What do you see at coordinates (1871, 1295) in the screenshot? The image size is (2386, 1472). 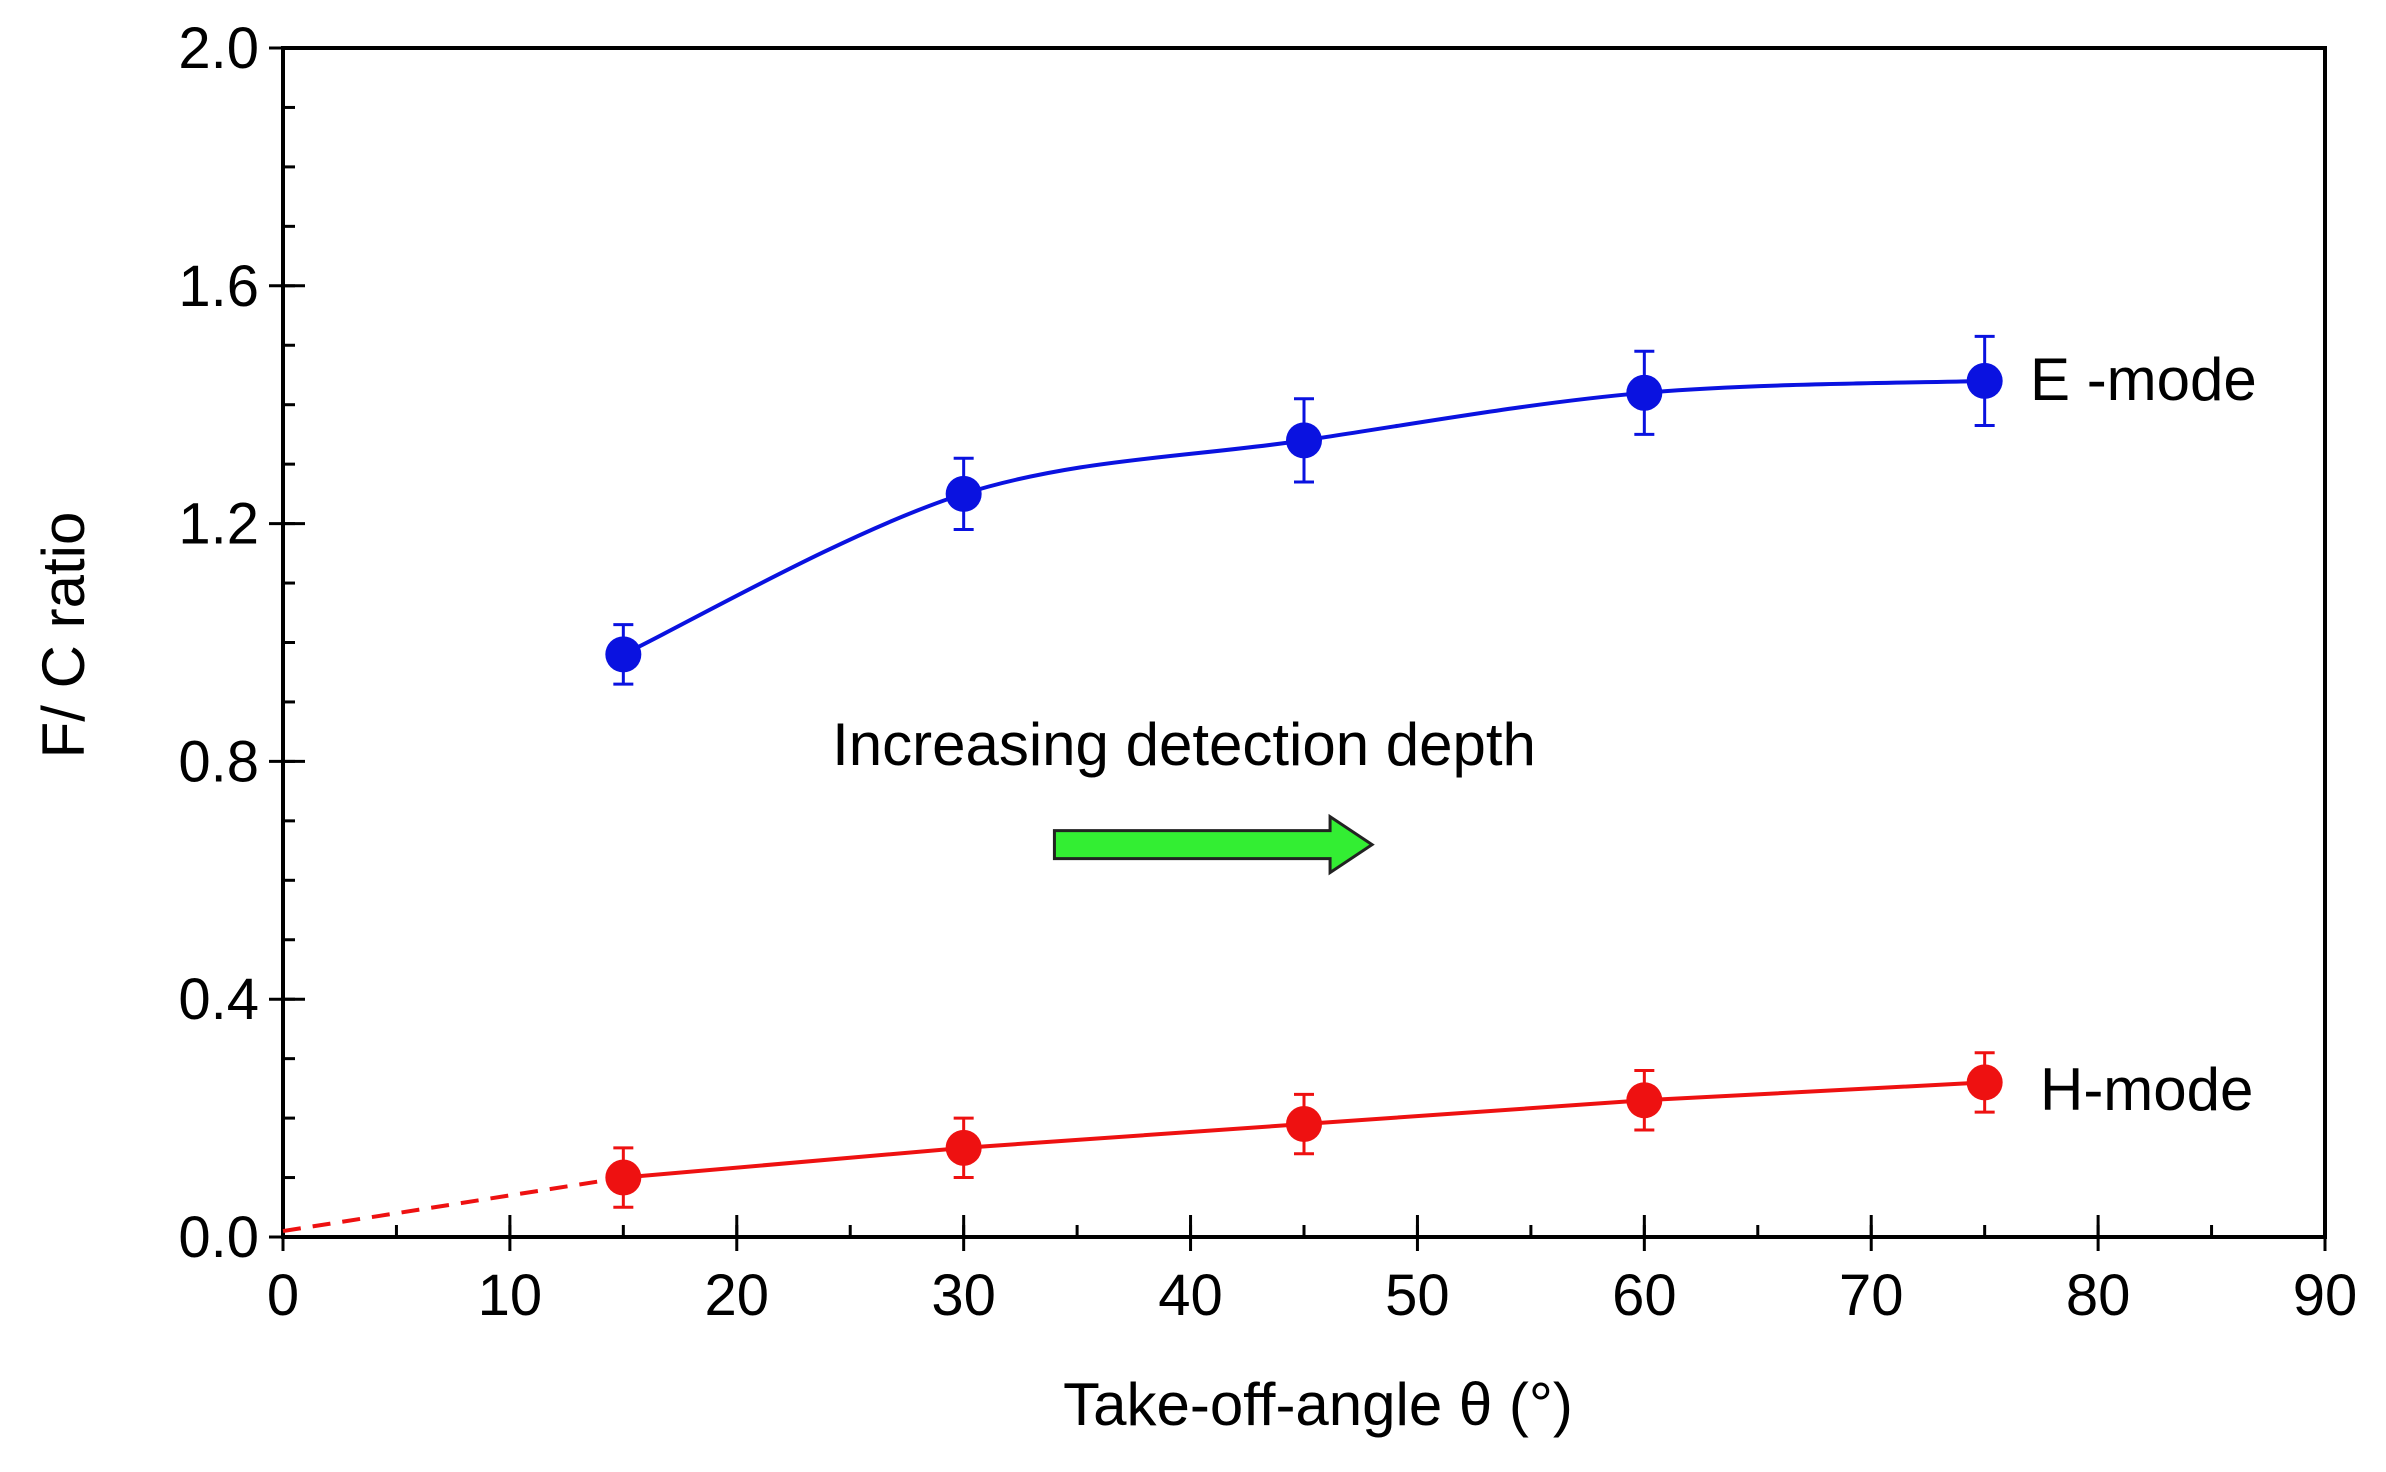 I see `x-tick-label: 70` at bounding box center [1871, 1295].